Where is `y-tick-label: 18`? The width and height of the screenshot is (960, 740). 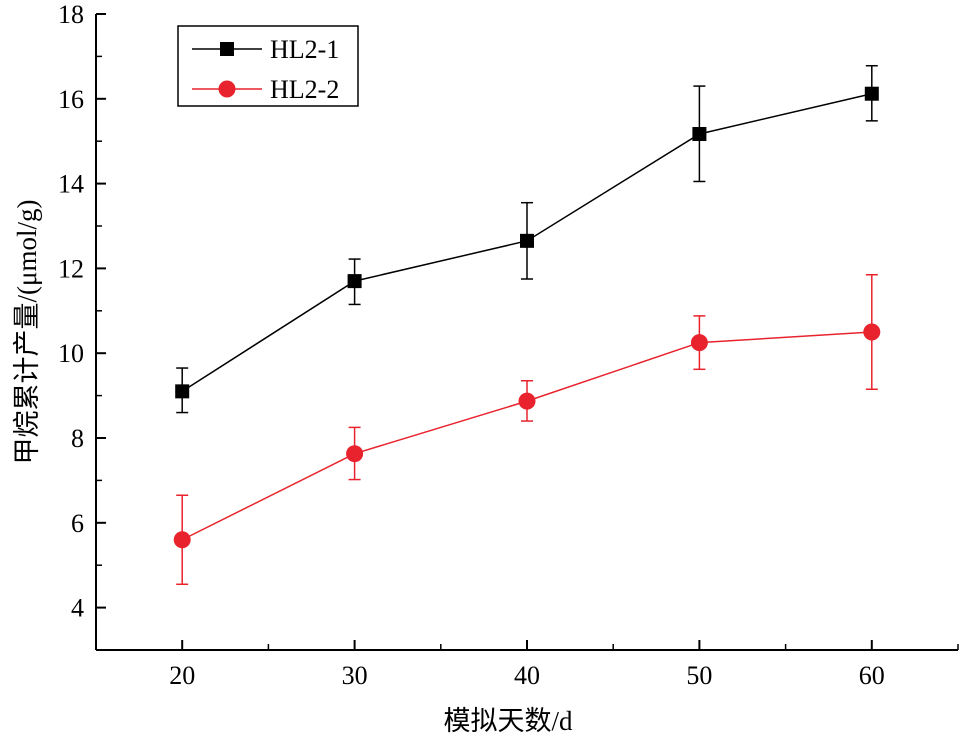
y-tick-label: 18 is located at coordinates (71, 14).